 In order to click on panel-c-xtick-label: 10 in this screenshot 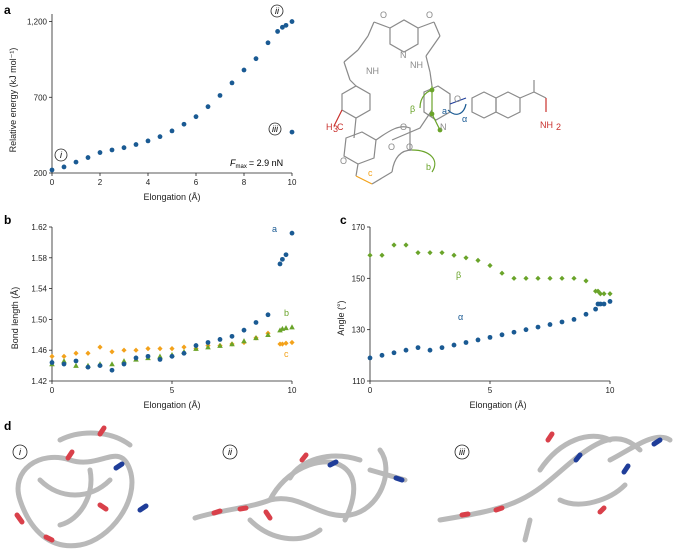, I will do `click(610, 390)`.